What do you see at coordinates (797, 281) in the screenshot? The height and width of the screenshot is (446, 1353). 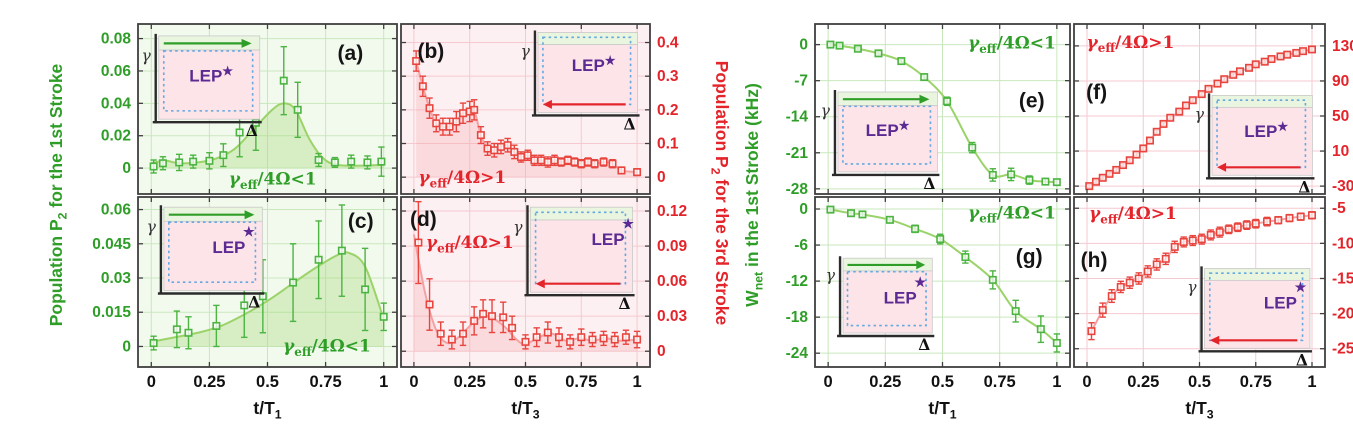 I see `y-tick-label: -12` at bounding box center [797, 281].